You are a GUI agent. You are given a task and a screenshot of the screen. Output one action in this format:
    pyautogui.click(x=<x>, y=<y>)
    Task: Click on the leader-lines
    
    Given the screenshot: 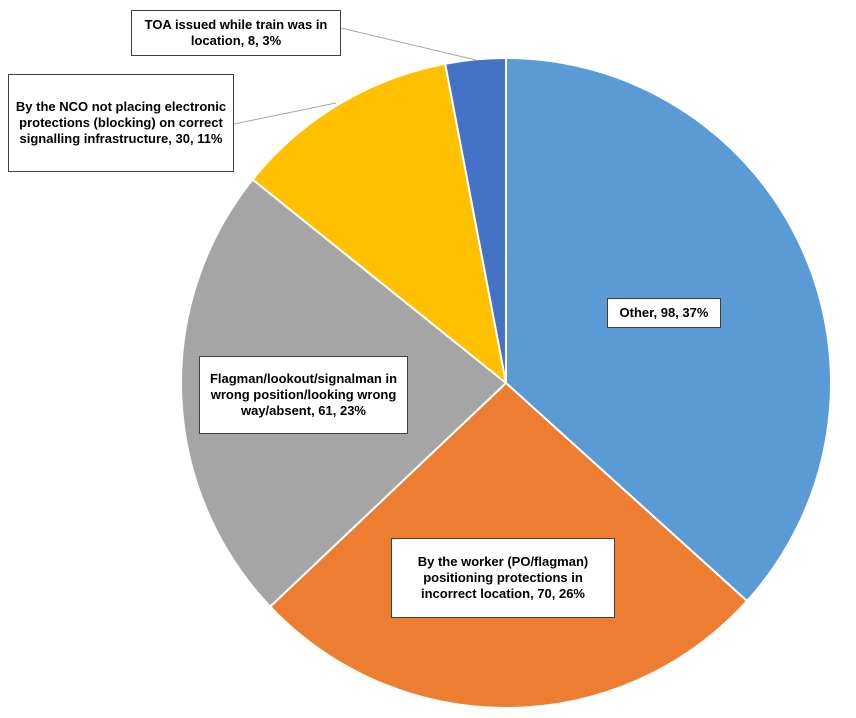 What is the action you would take?
    pyautogui.click(x=355, y=76)
    